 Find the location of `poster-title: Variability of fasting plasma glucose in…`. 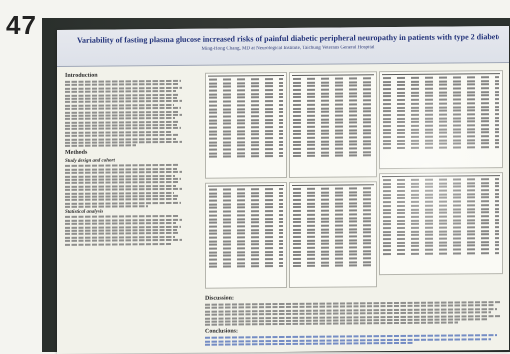

poster-title: Variability of fasting plasma glucose in… is located at coordinates (288, 38).